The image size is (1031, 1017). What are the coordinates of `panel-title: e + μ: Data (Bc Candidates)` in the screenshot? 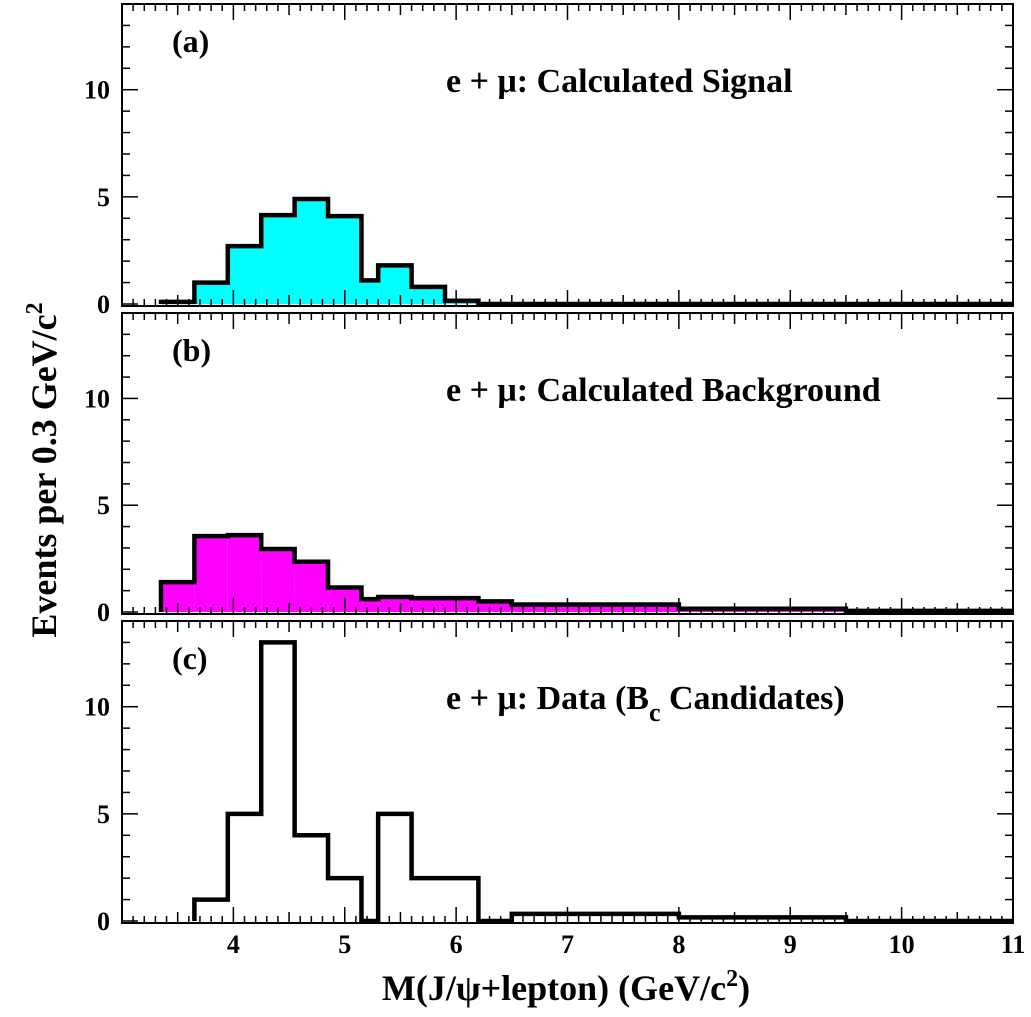 It's located at (645, 703).